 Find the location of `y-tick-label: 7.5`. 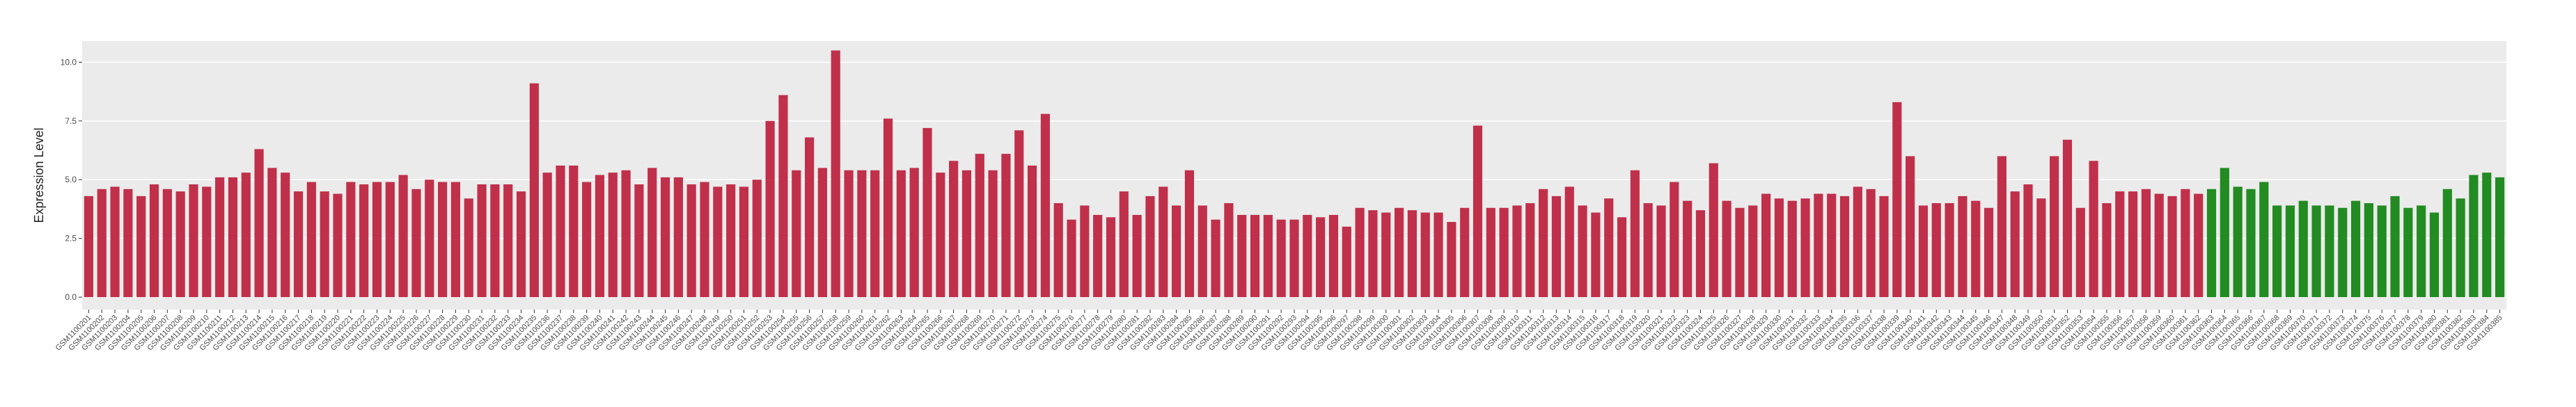

y-tick-label: 7.5 is located at coordinates (71, 121).